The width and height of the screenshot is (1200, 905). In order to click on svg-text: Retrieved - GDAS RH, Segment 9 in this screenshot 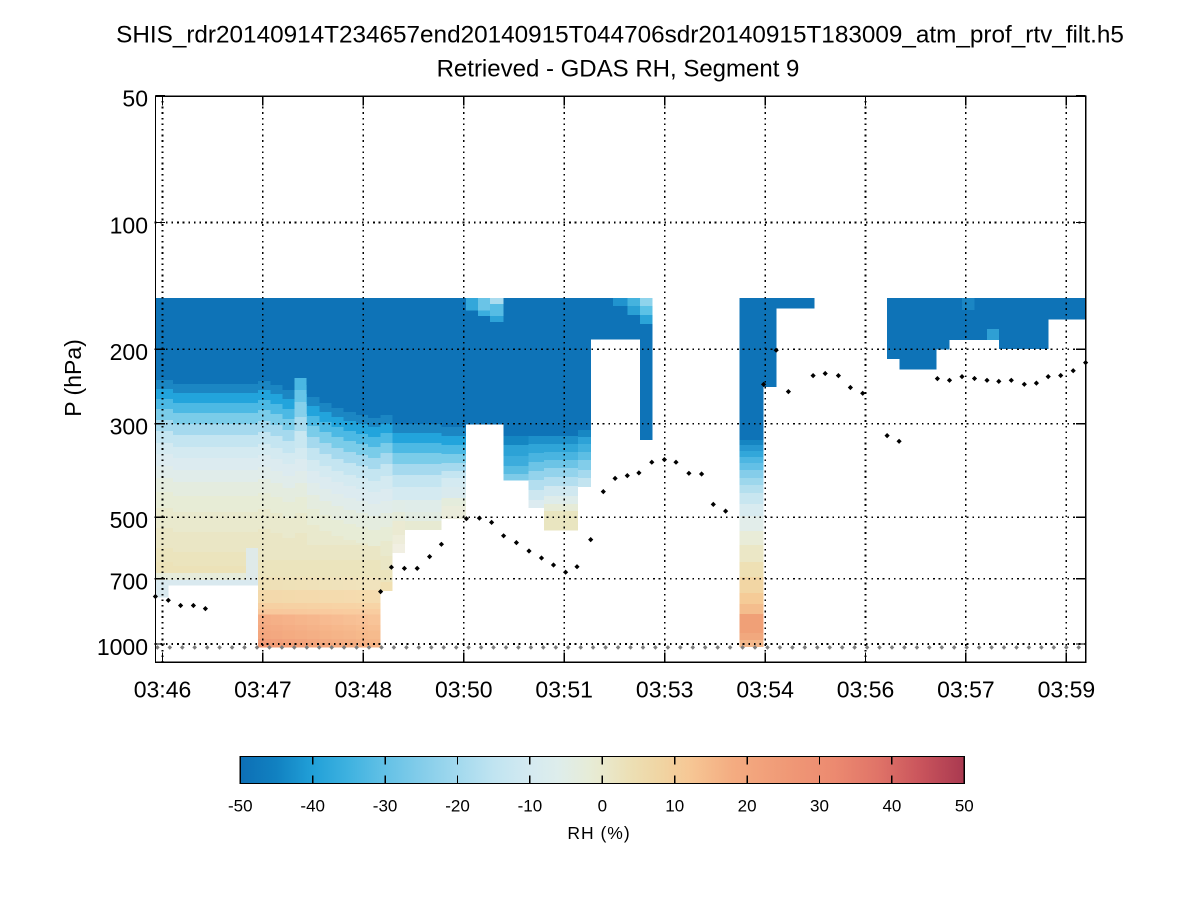, I will do `click(618, 69)`.